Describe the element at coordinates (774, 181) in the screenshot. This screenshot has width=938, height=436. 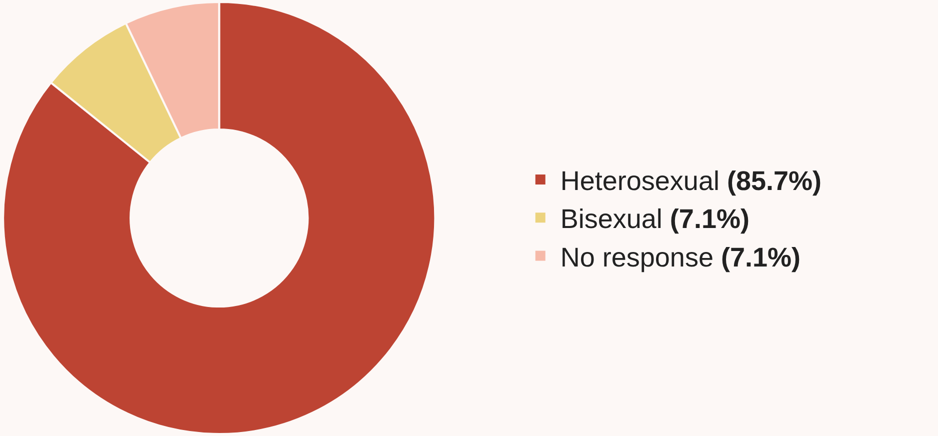
I see `data-label: (85.7%)` at that location.